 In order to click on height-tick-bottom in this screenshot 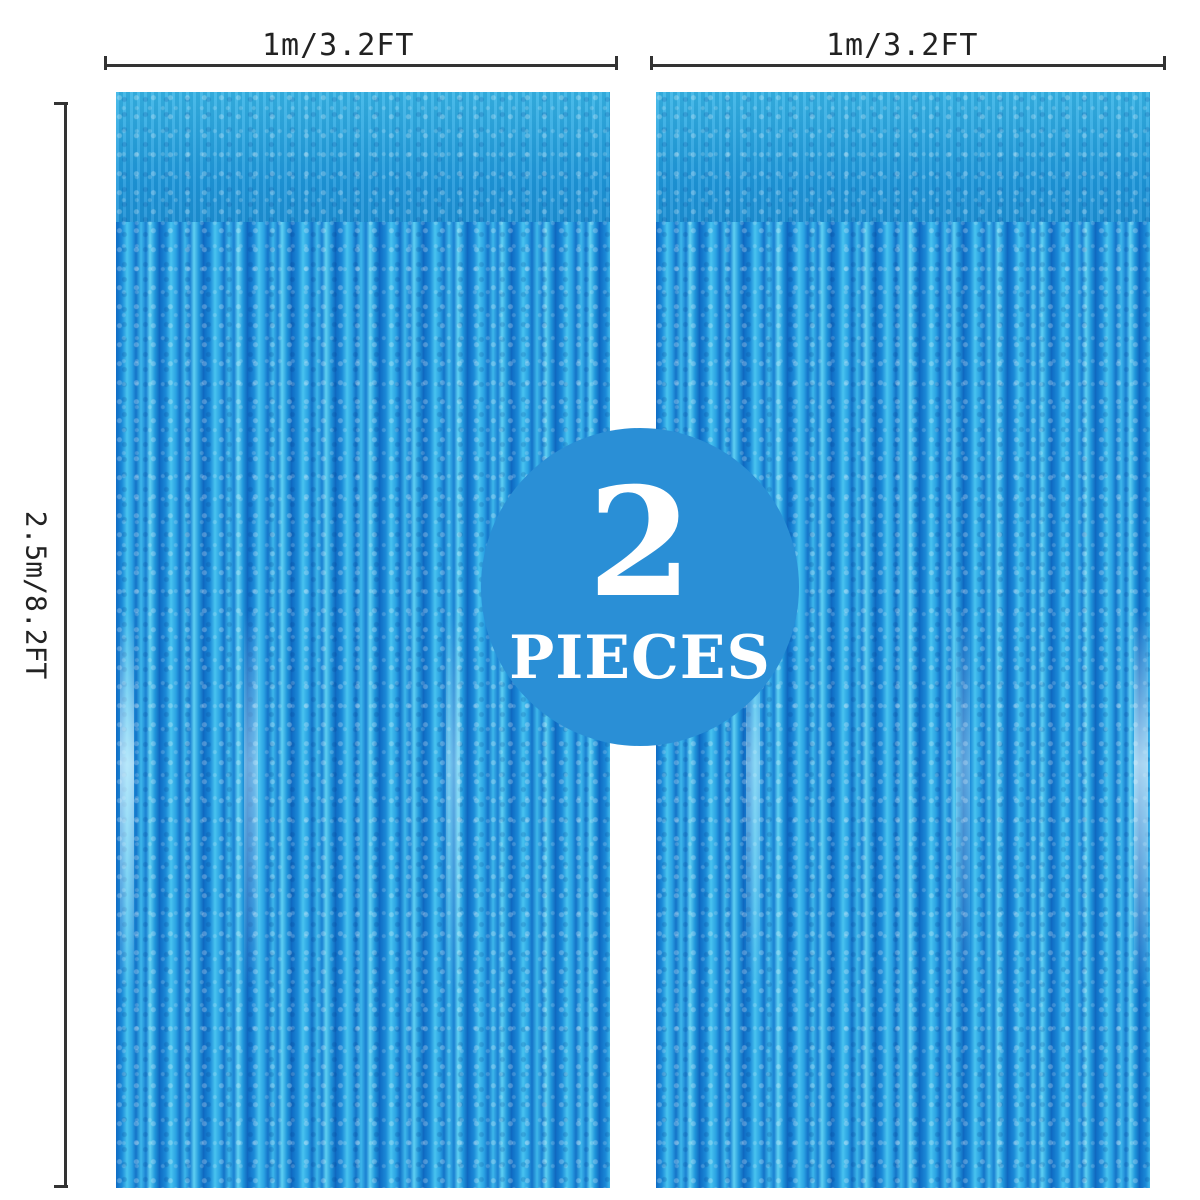, I will do `click(61, 1186)`.